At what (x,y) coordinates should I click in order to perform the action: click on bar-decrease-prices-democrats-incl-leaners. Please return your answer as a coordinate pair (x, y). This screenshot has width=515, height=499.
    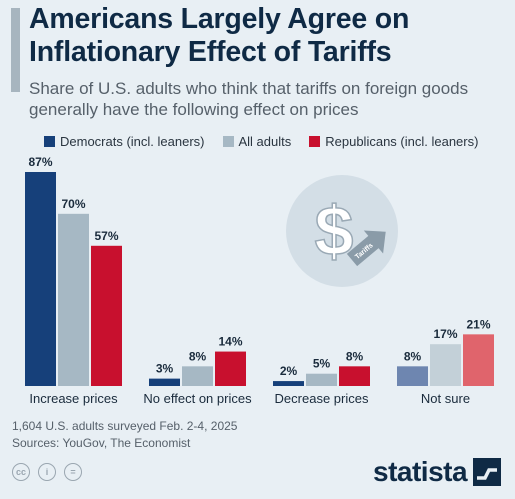
    Looking at the image, I should click on (288, 383).